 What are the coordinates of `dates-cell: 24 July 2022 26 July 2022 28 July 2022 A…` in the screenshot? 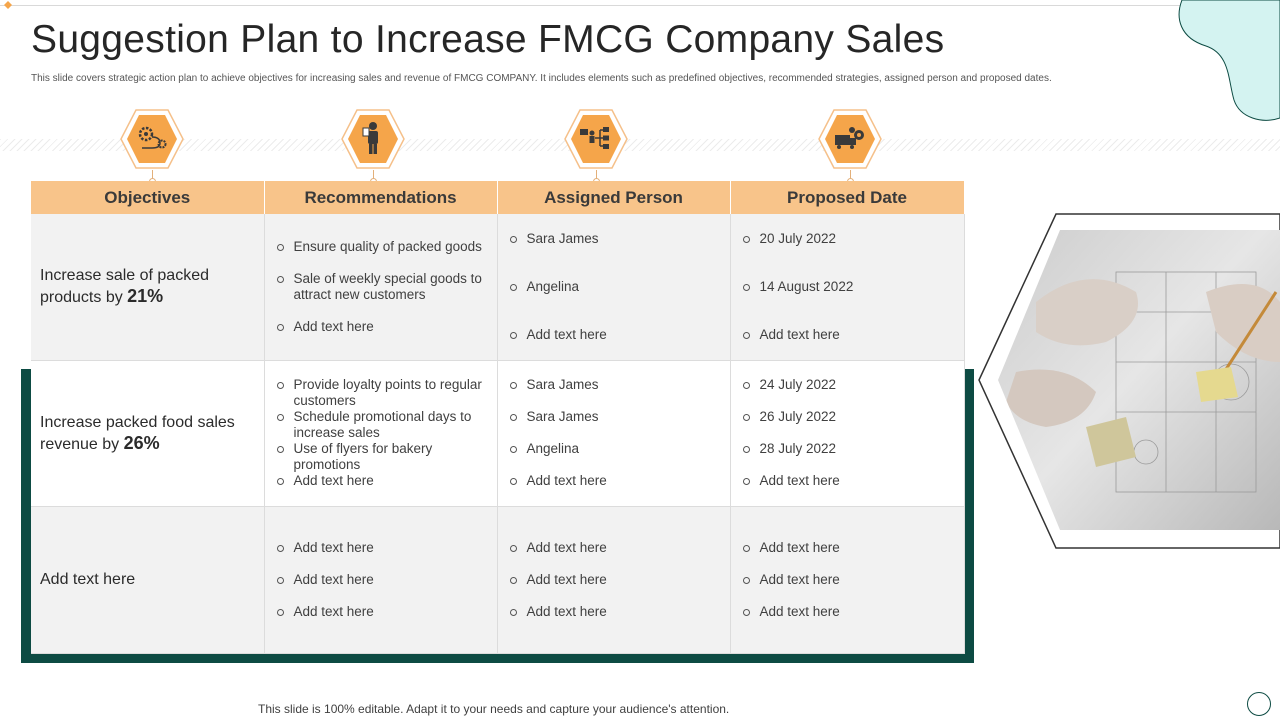 It's located at (847, 433).